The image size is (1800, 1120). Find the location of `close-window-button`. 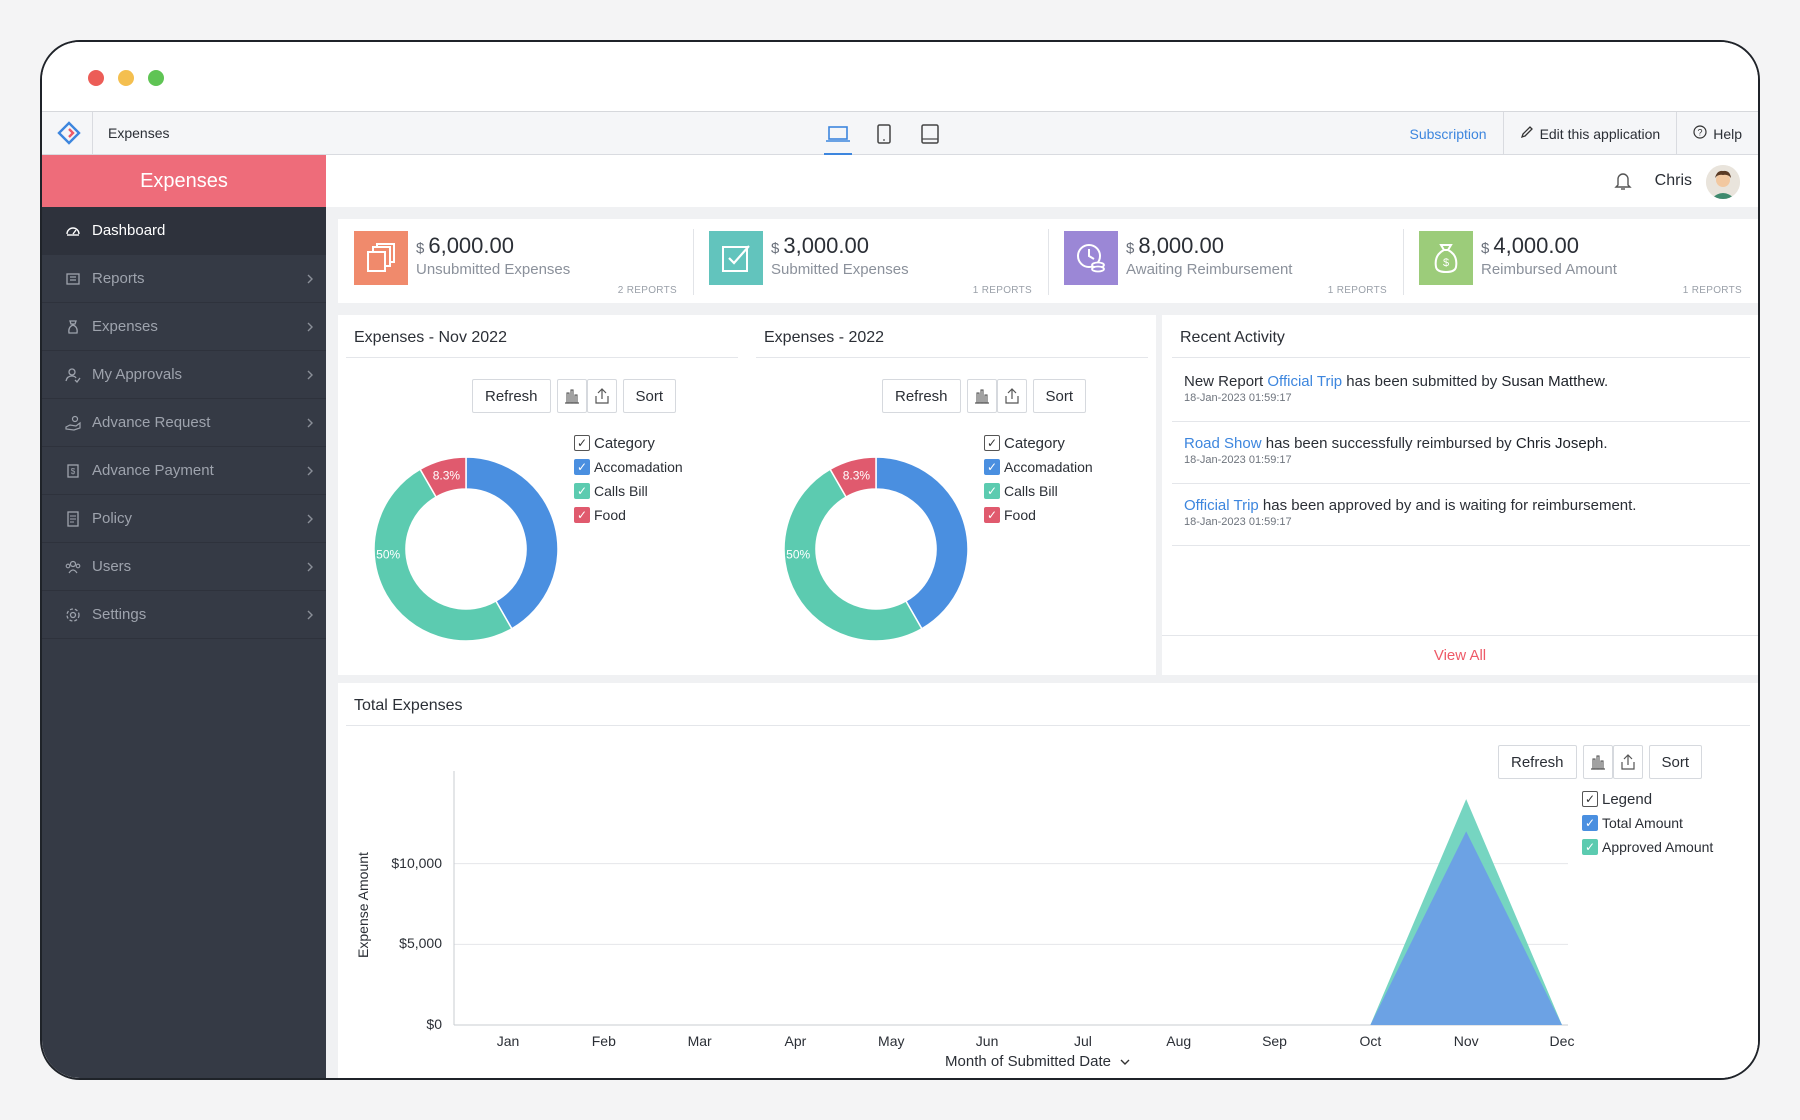

close-window-button is located at coordinates (96, 78).